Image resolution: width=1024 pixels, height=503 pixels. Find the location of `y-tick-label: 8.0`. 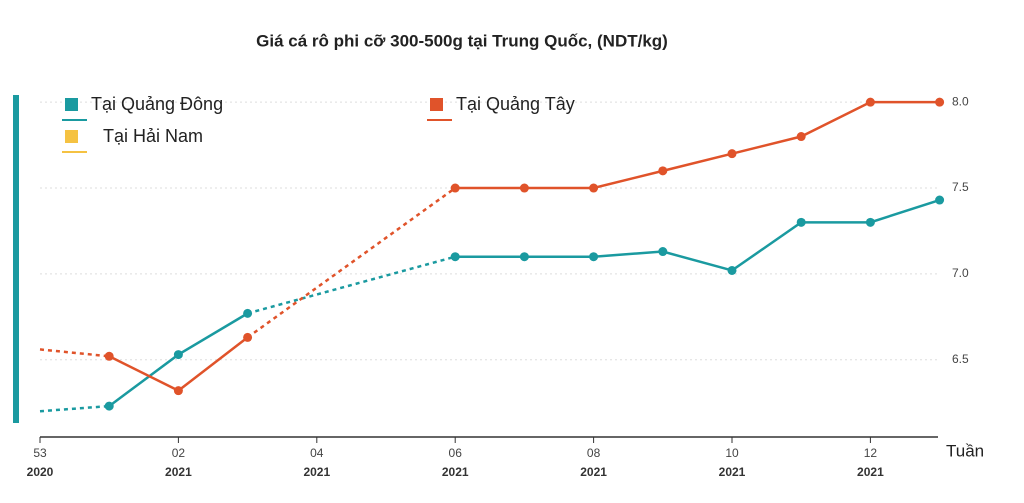

y-tick-label: 8.0 is located at coordinates (960, 101).